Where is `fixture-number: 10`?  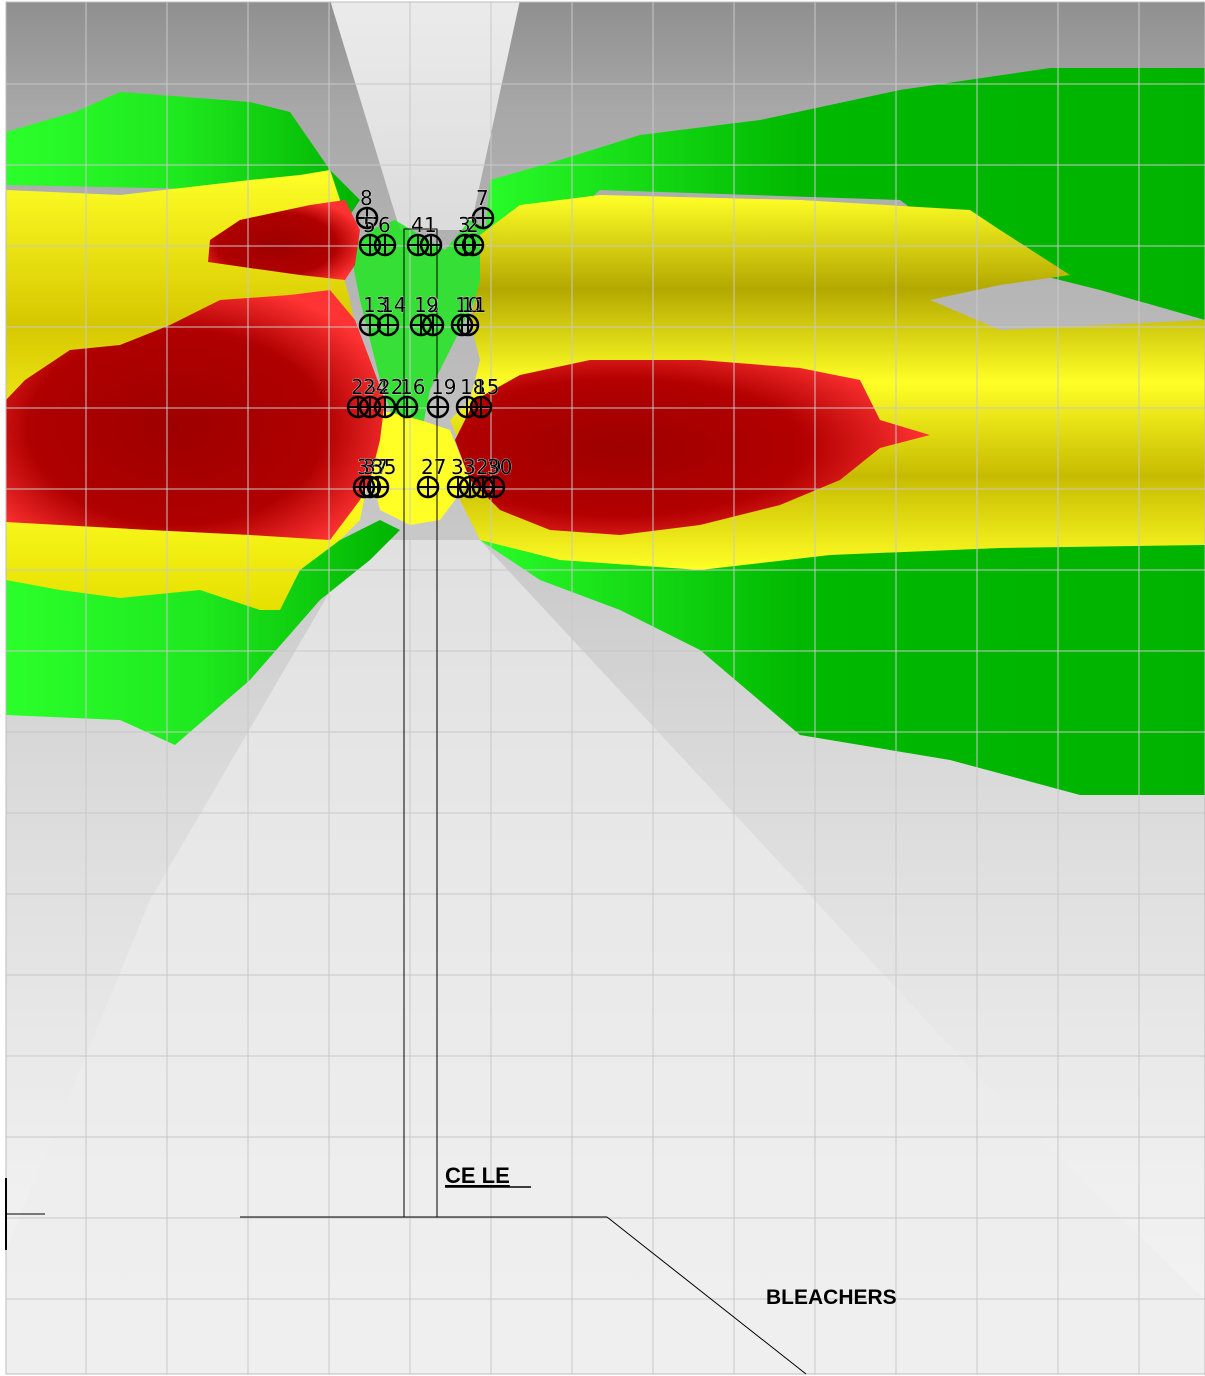 fixture-number: 10 is located at coordinates (467, 305).